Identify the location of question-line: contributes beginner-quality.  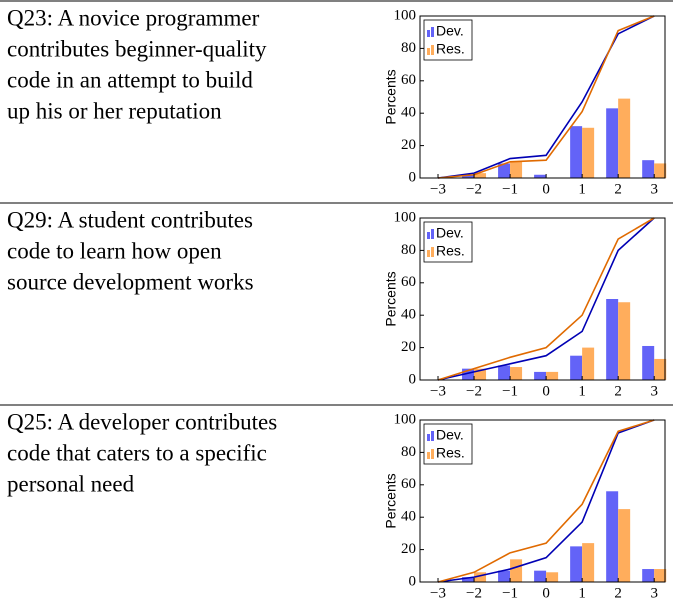
(137, 48).